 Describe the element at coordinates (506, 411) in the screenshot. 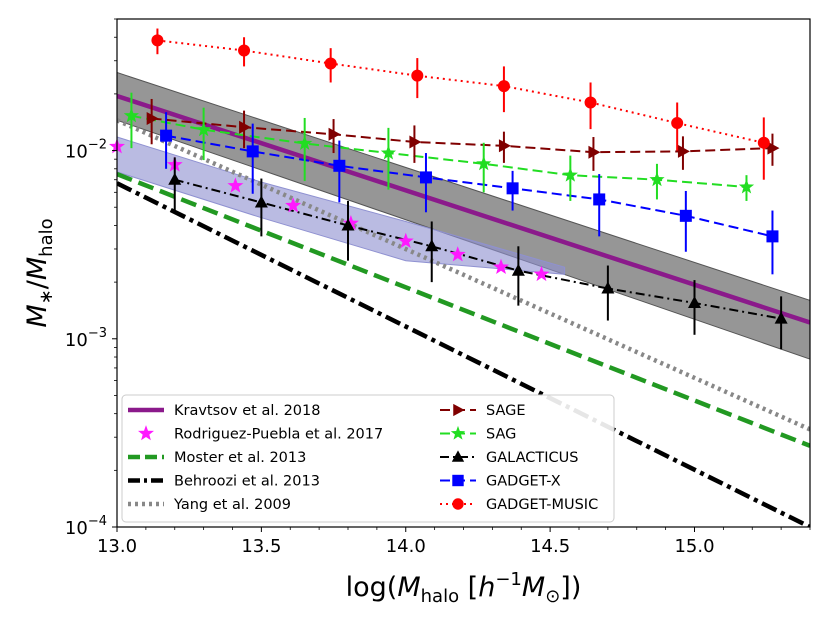

I see `legend-label-sage: SAGE` at that location.